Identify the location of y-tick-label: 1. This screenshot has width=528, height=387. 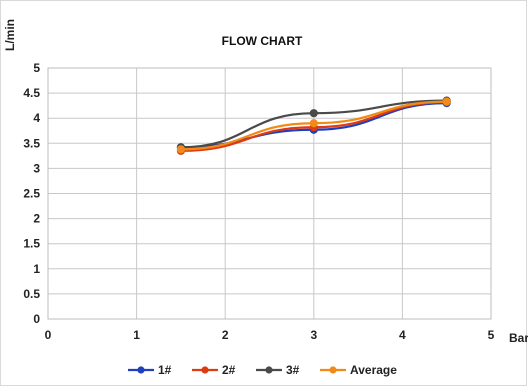
(36, 269).